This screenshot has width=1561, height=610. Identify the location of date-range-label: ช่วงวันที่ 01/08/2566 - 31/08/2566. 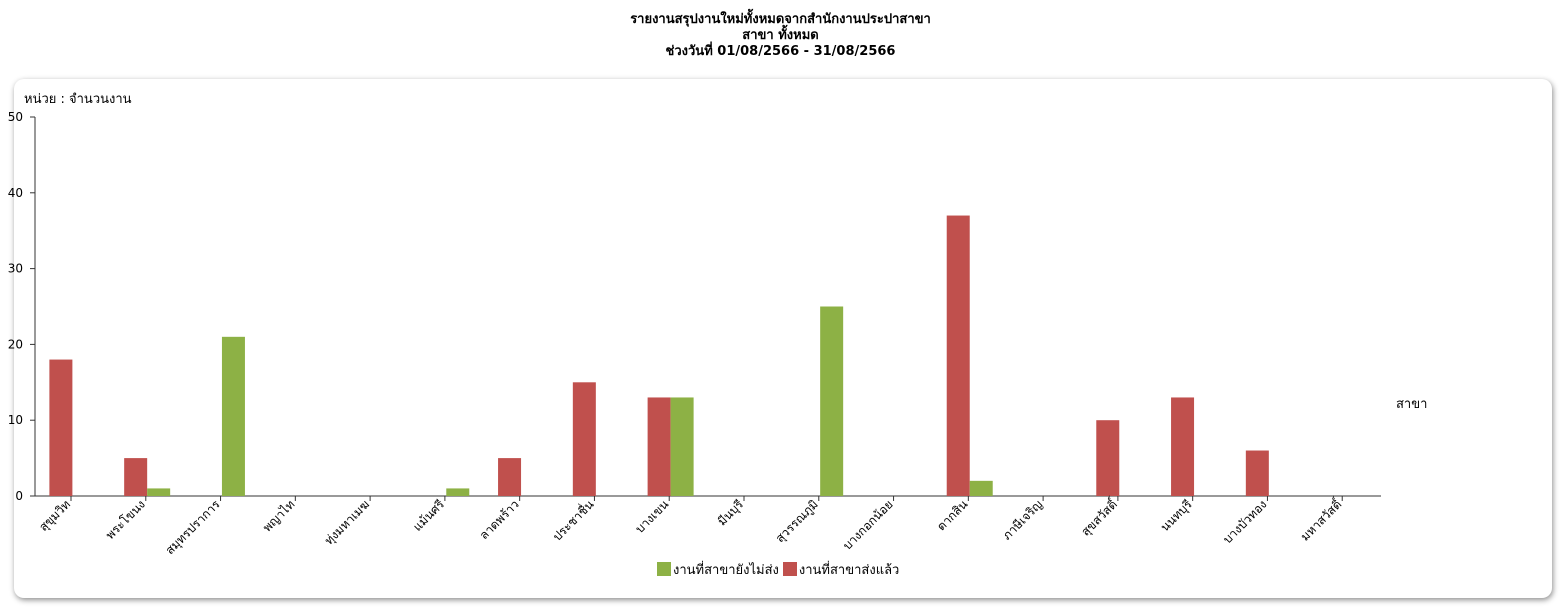
(780, 51).